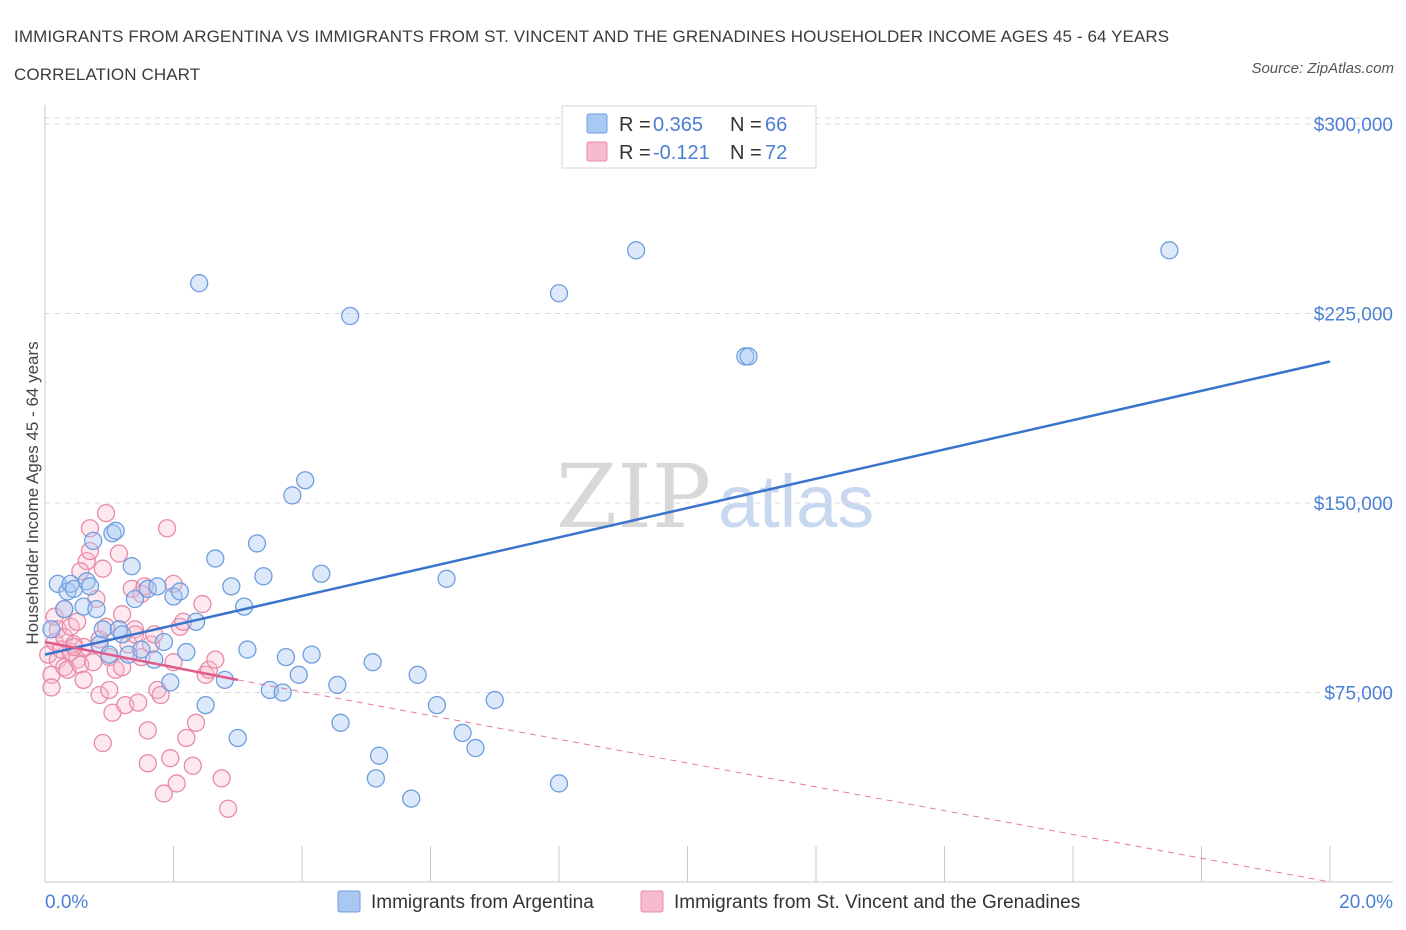 This screenshot has width=1406, height=930. I want to click on legend-swatch-argentina, so click(349, 901).